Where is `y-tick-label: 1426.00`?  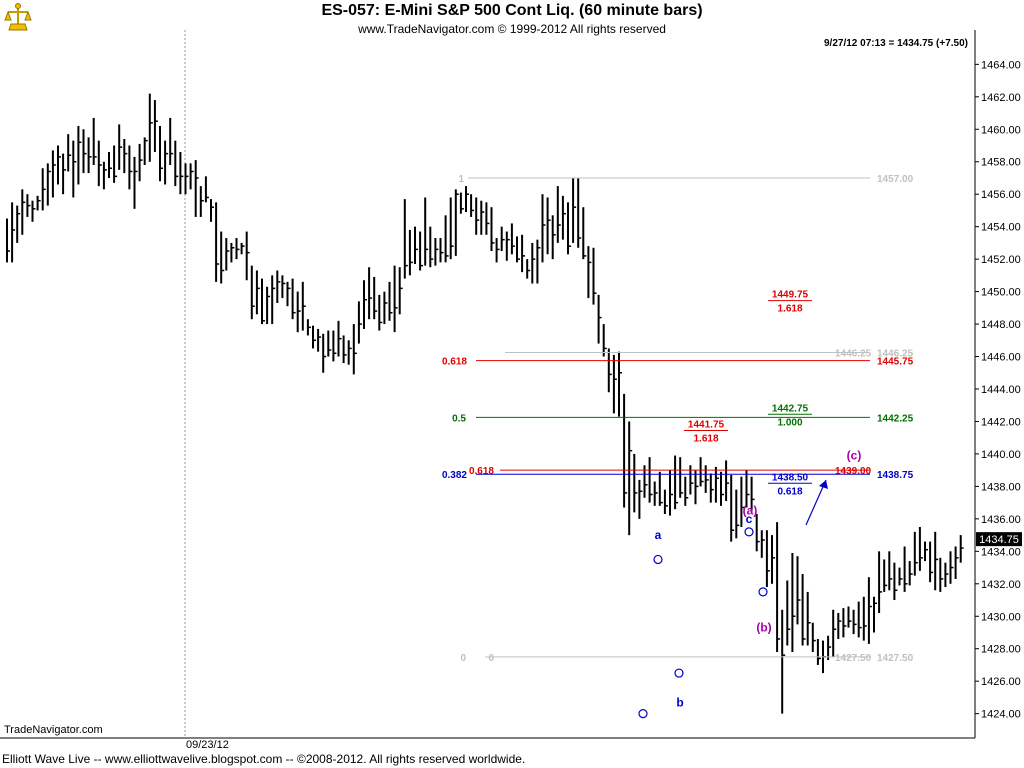 y-tick-label: 1426.00 is located at coordinates (1001, 682).